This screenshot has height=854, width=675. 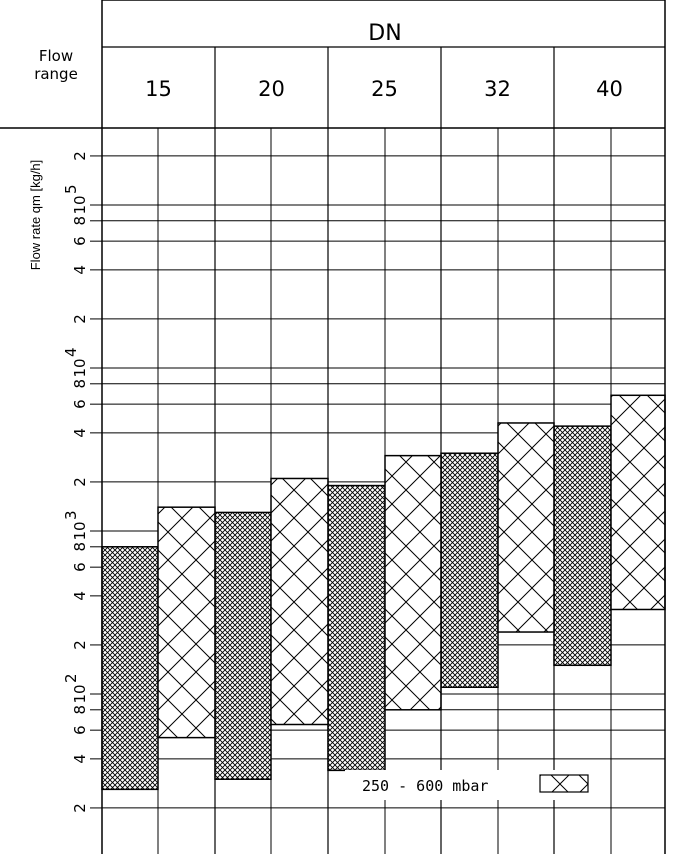 I want to click on range-bar-open-dn15, so click(x=186, y=622).